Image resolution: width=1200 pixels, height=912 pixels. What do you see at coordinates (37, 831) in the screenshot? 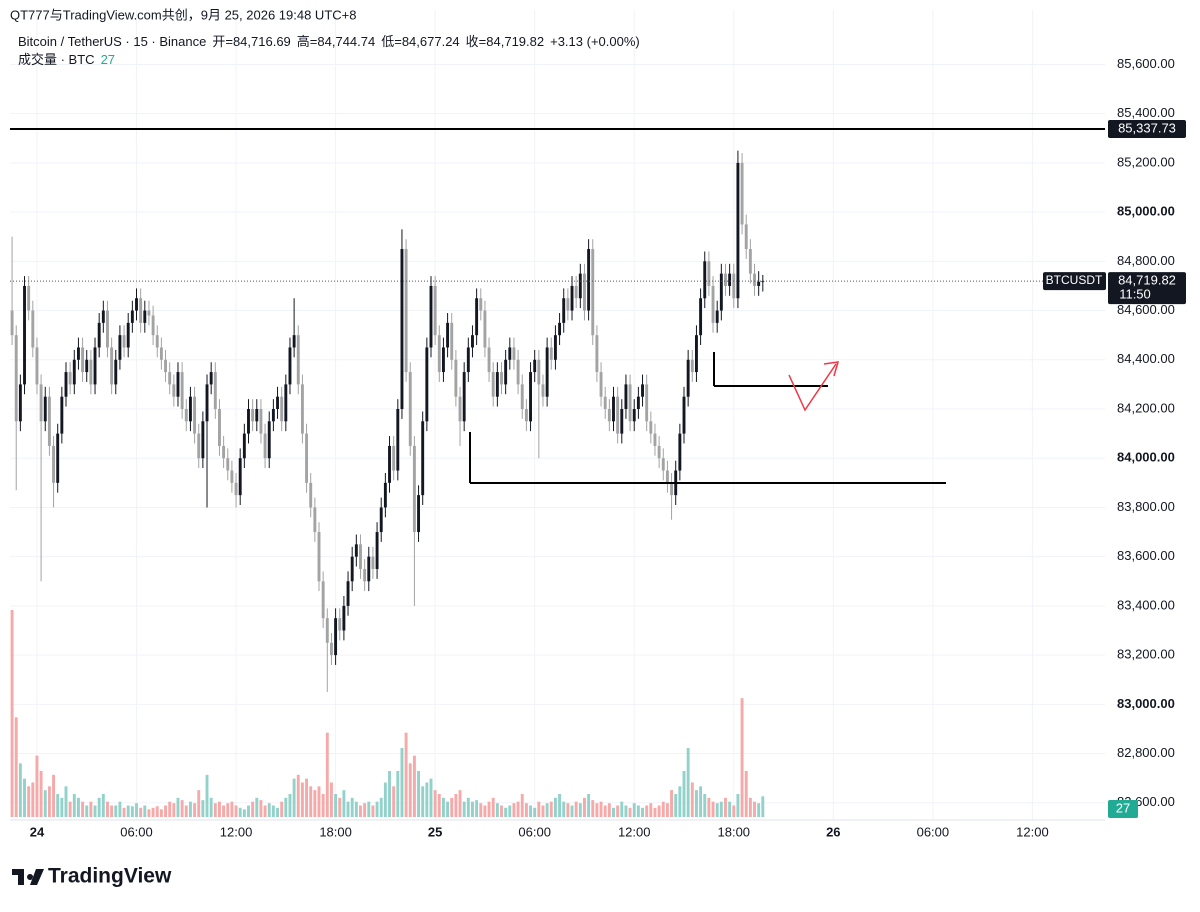
I see `x-tick-label: 24` at bounding box center [37, 831].